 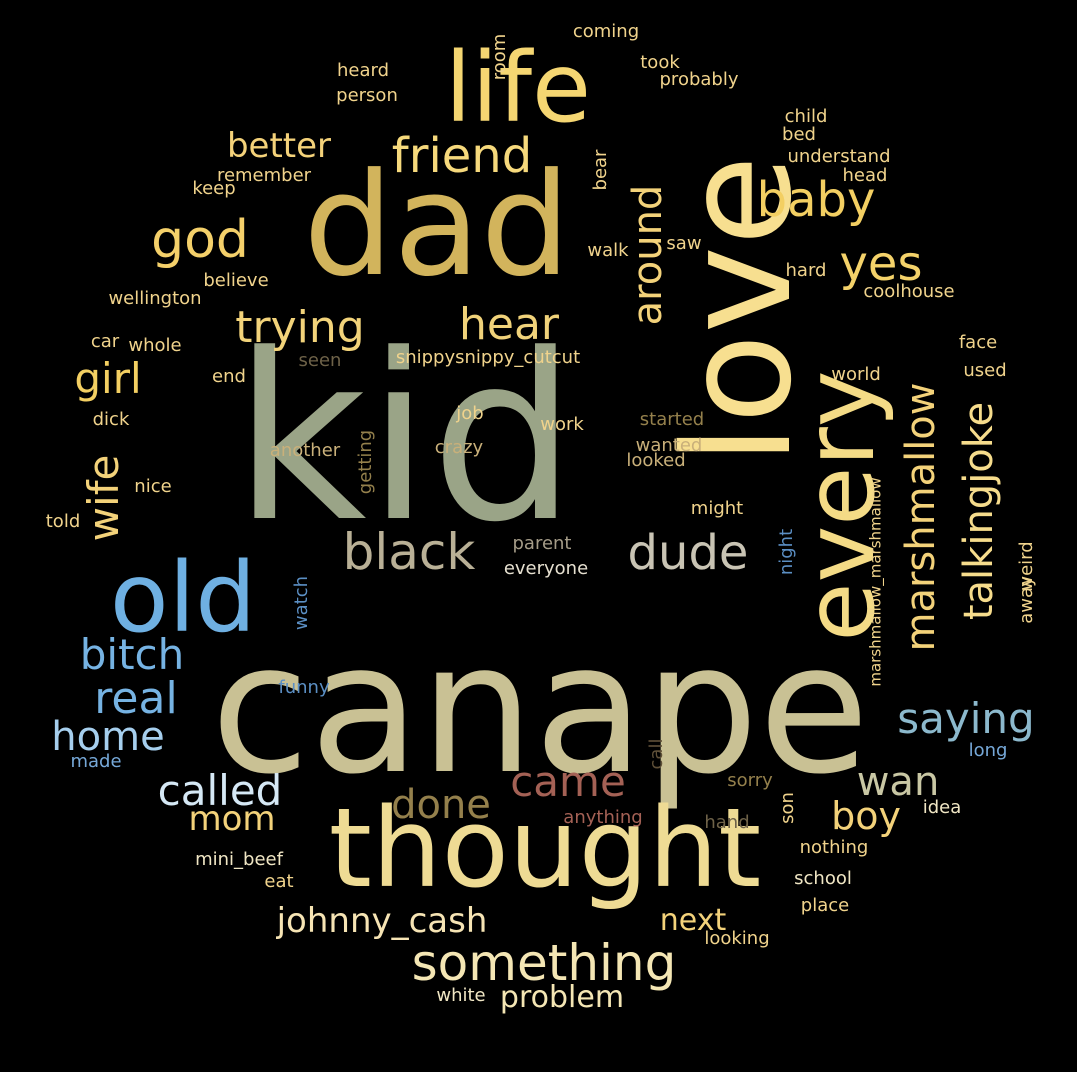 I want to click on word-baby: baby, so click(x=816, y=200).